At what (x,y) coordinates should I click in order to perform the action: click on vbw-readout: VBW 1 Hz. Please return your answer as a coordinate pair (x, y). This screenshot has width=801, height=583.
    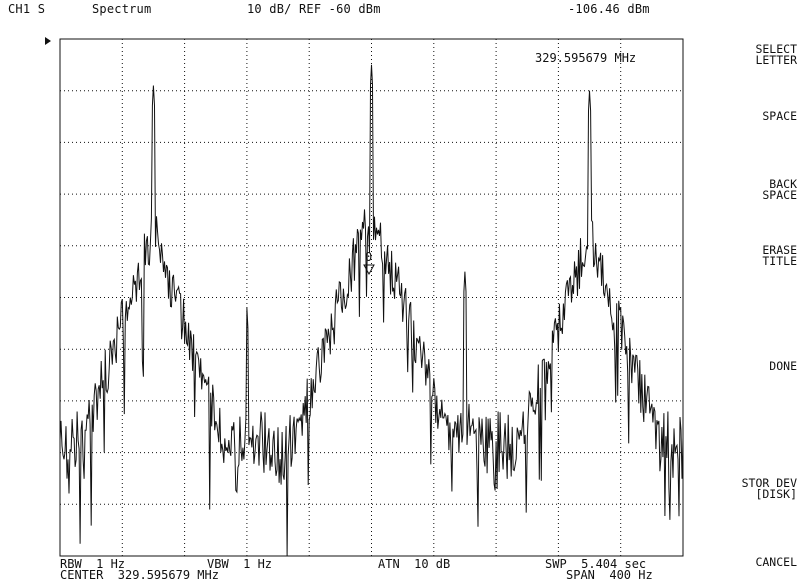
    Looking at the image, I should click on (240, 564).